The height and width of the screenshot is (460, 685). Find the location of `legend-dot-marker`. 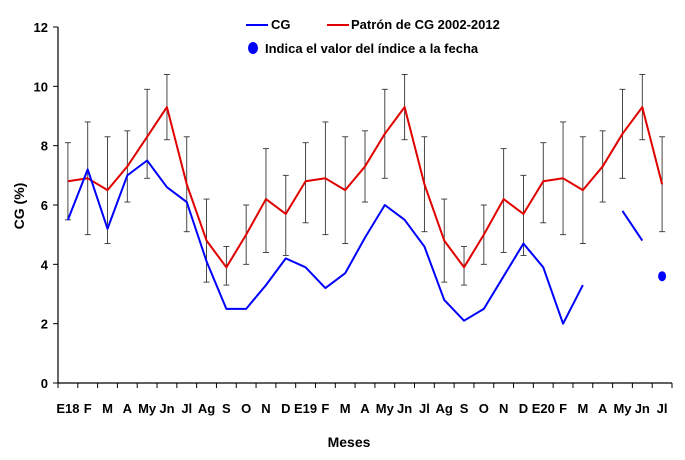

legend-dot-marker is located at coordinates (253, 48).